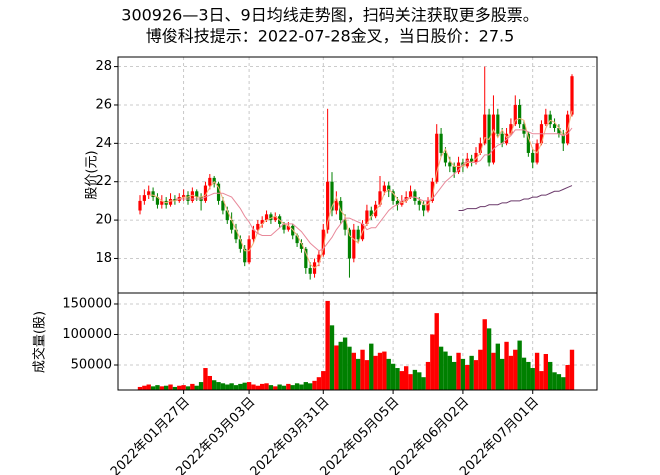 This screenshot has height=475, width=660. I want to click on chart-title: 300926—3日、9日均线走势图，扫码关注获取更多股票。, so click(329, 15).